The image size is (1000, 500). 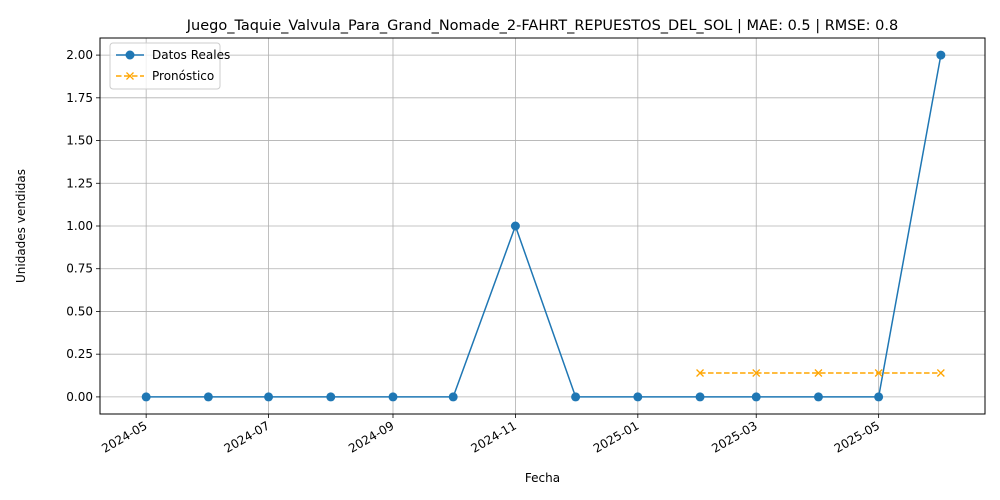 I want to click on y-tick-label: 1.00, so click(x=79, y=226).